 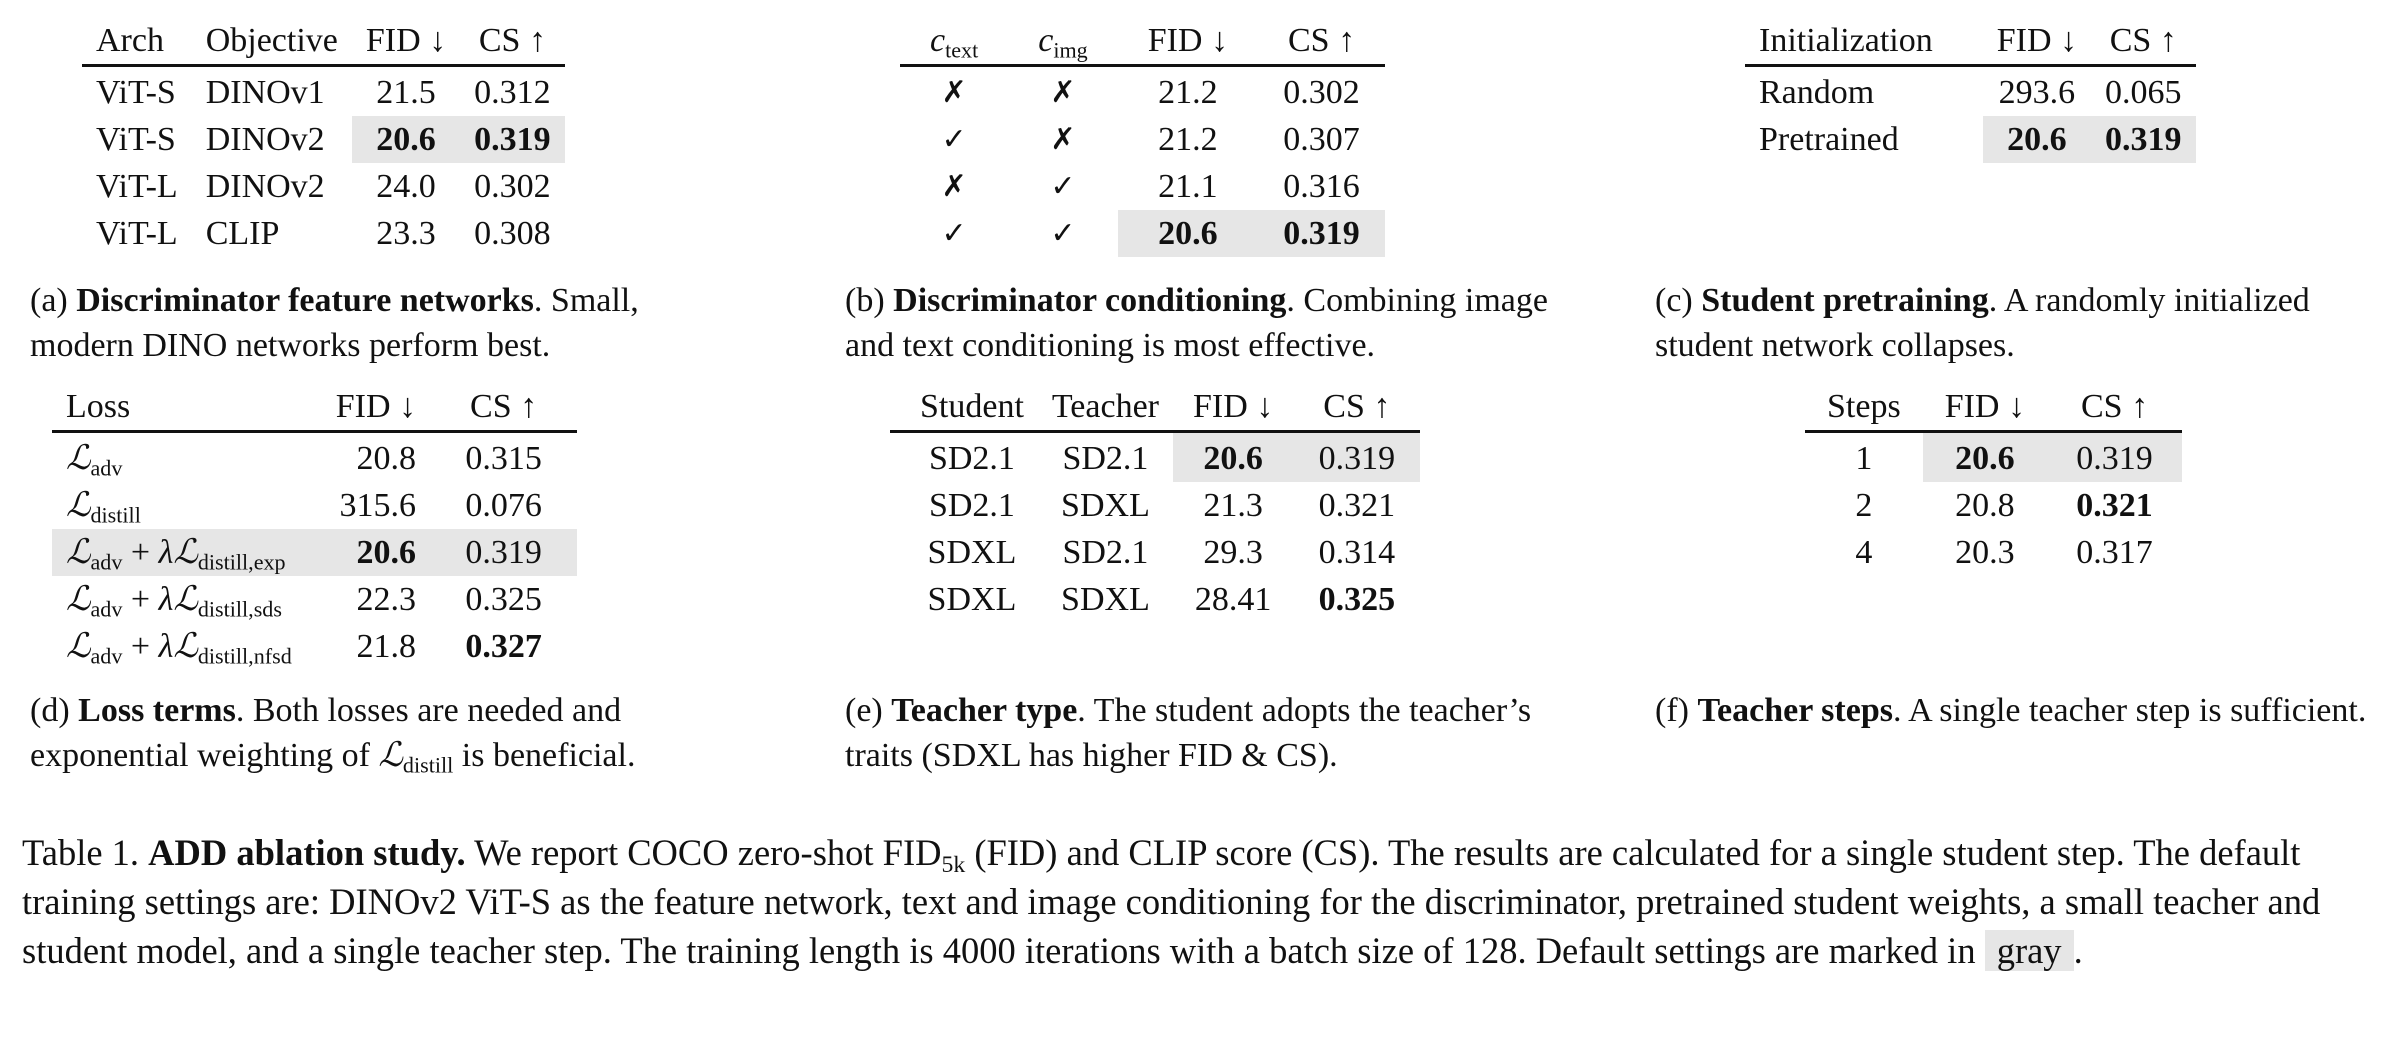 What do you see at coordinates (2078, 950) in the screenshot?
I see `table-caption-text-3: .` at bounding box center [2078, 950].